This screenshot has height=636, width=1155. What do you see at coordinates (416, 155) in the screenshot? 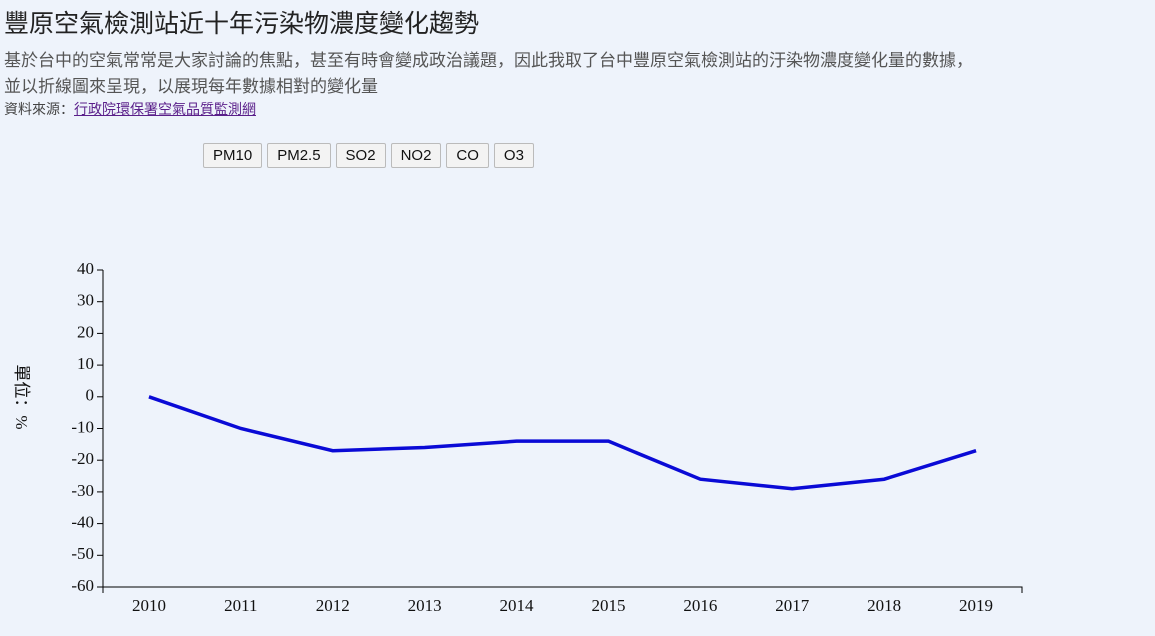
I see `pollutant-button: NO2` at bounding box center [416, 155].